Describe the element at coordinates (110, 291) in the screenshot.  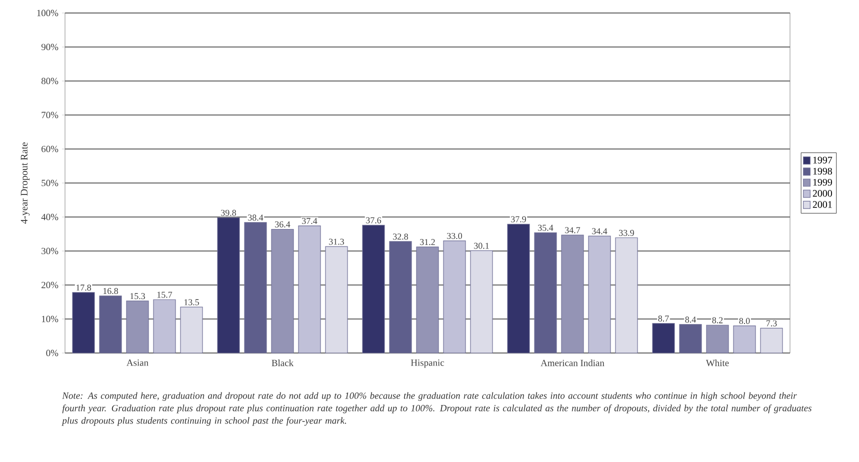
I see `data-label: 16.8` at that location.